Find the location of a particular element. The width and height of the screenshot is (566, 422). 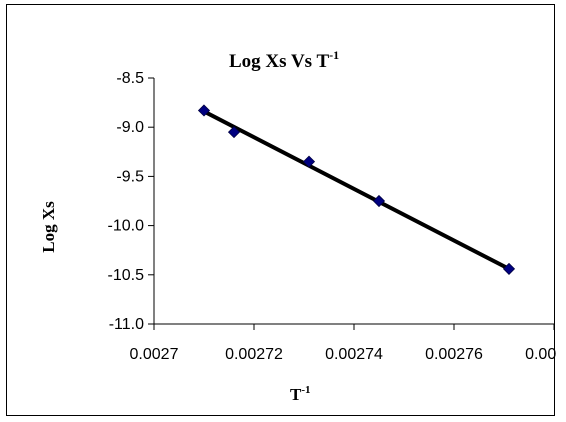

x-tick-label: 0.0027 is located at coordinates (154, 354).